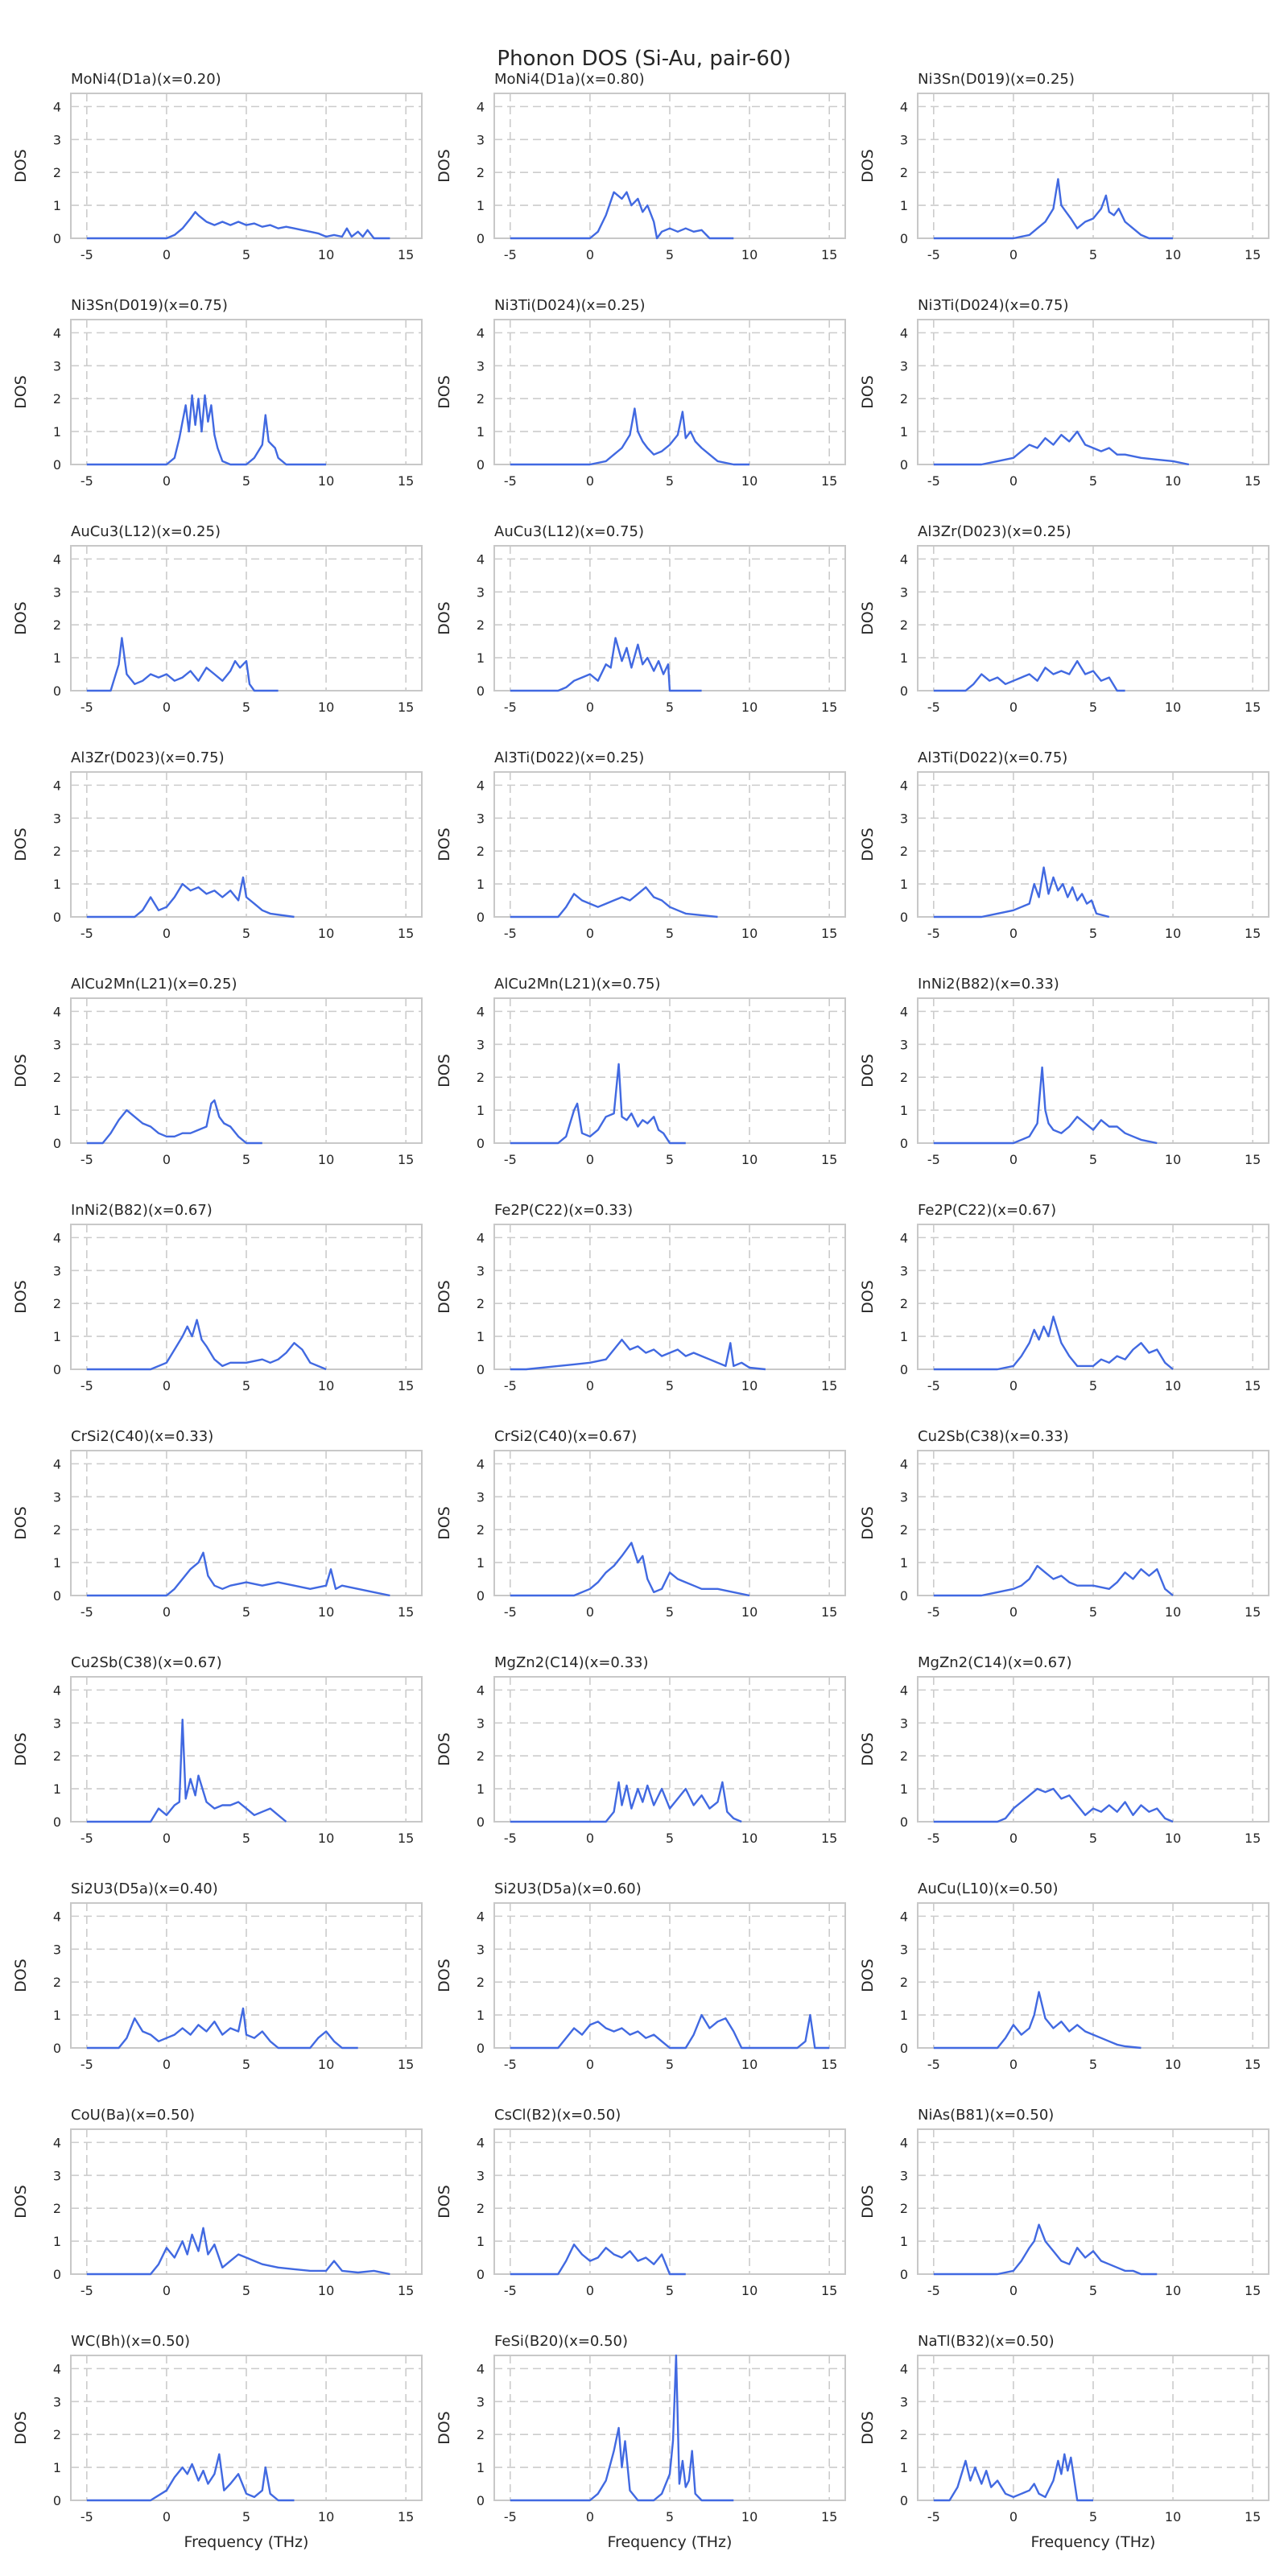 The width and height of the screenshot is (1288, 2576). I want to click on subplot: MgZn2(C14)(x=0.67) -5 0 5 10 15 0 1 2 3 4 DOS, so click(1064, 1750).